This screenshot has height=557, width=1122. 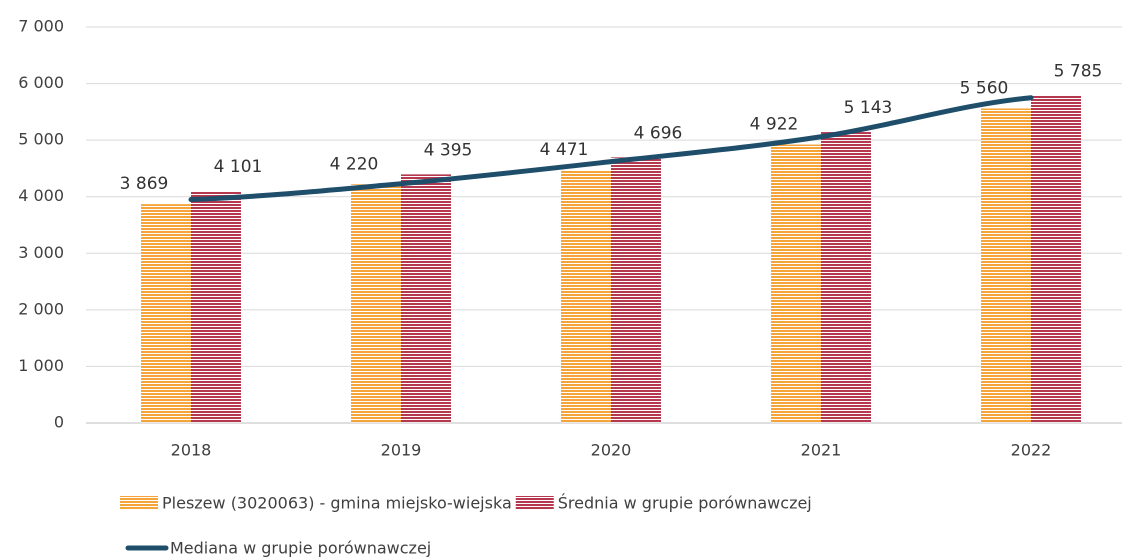 I want to click on y-tick-label: 2 000, so click(x=41, y=308).